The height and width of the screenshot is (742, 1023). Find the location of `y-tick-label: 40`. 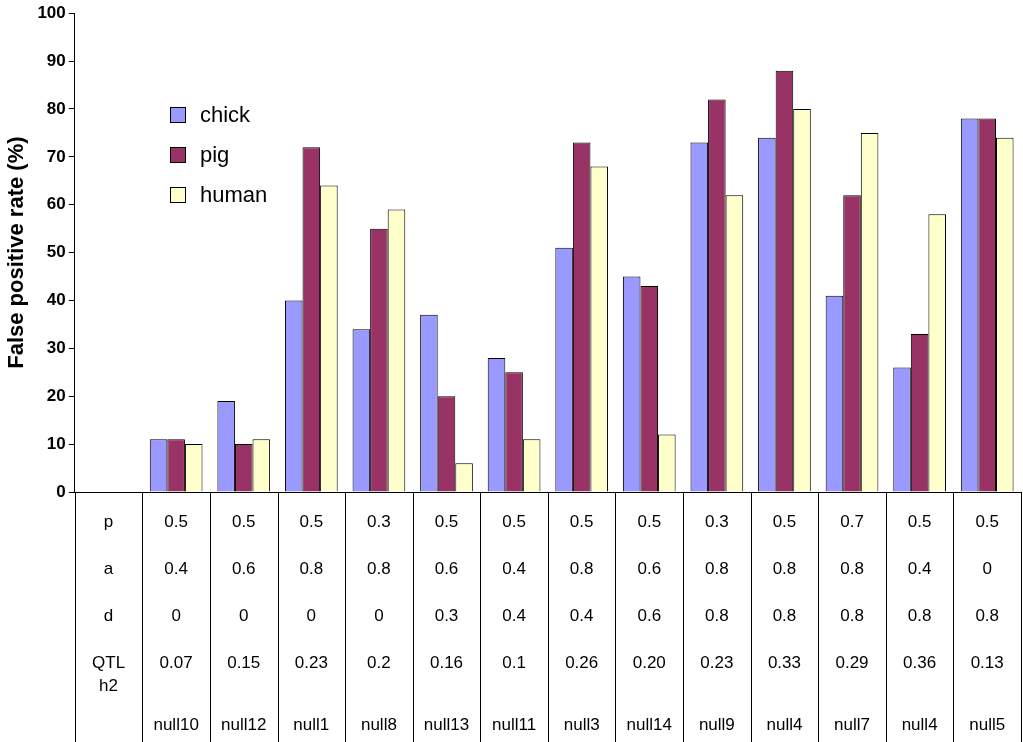

y-tick-label: 40 is located at coordinates (56, 300).